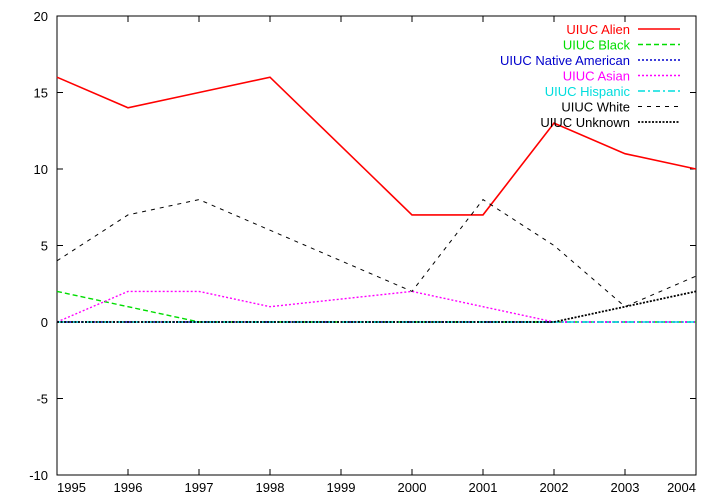 The image size is (720, 504). Describe the element at coordinates (270, 487) in the screenshot. I see `x-tick-label: 1998` at that location.